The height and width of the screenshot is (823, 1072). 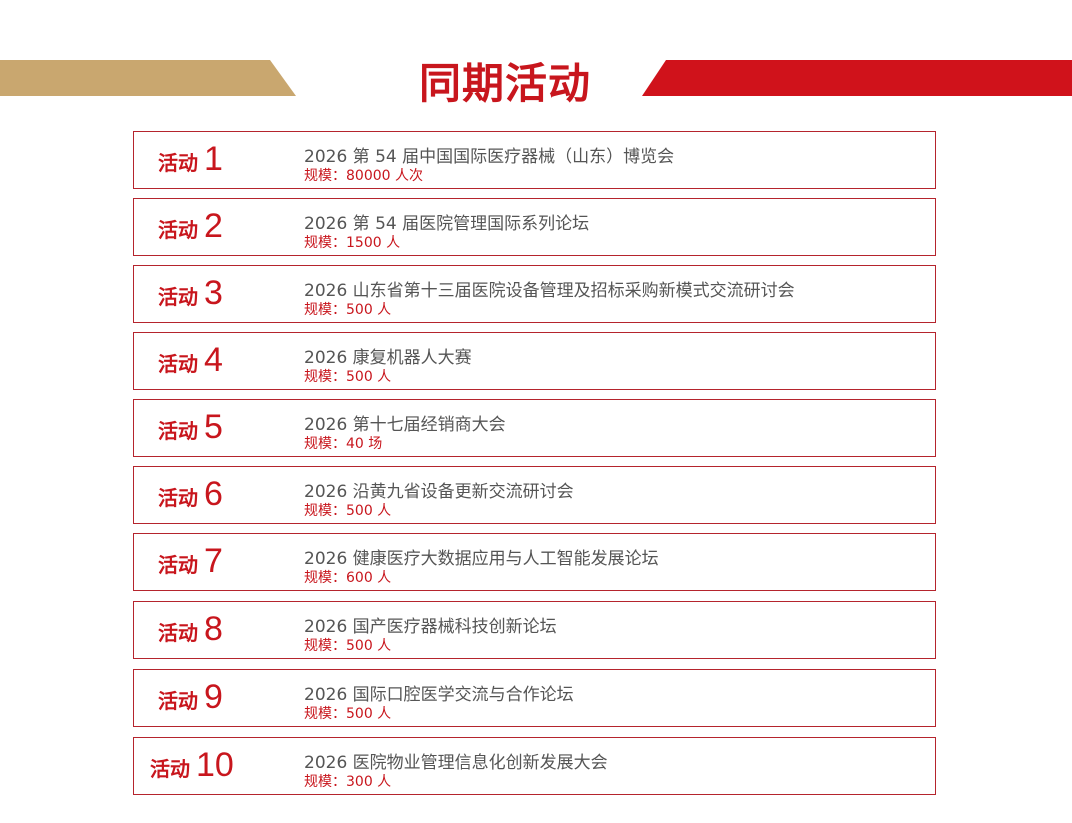 I want to click on activity-scale: 规模：40 场, so click(x=343, y=444).